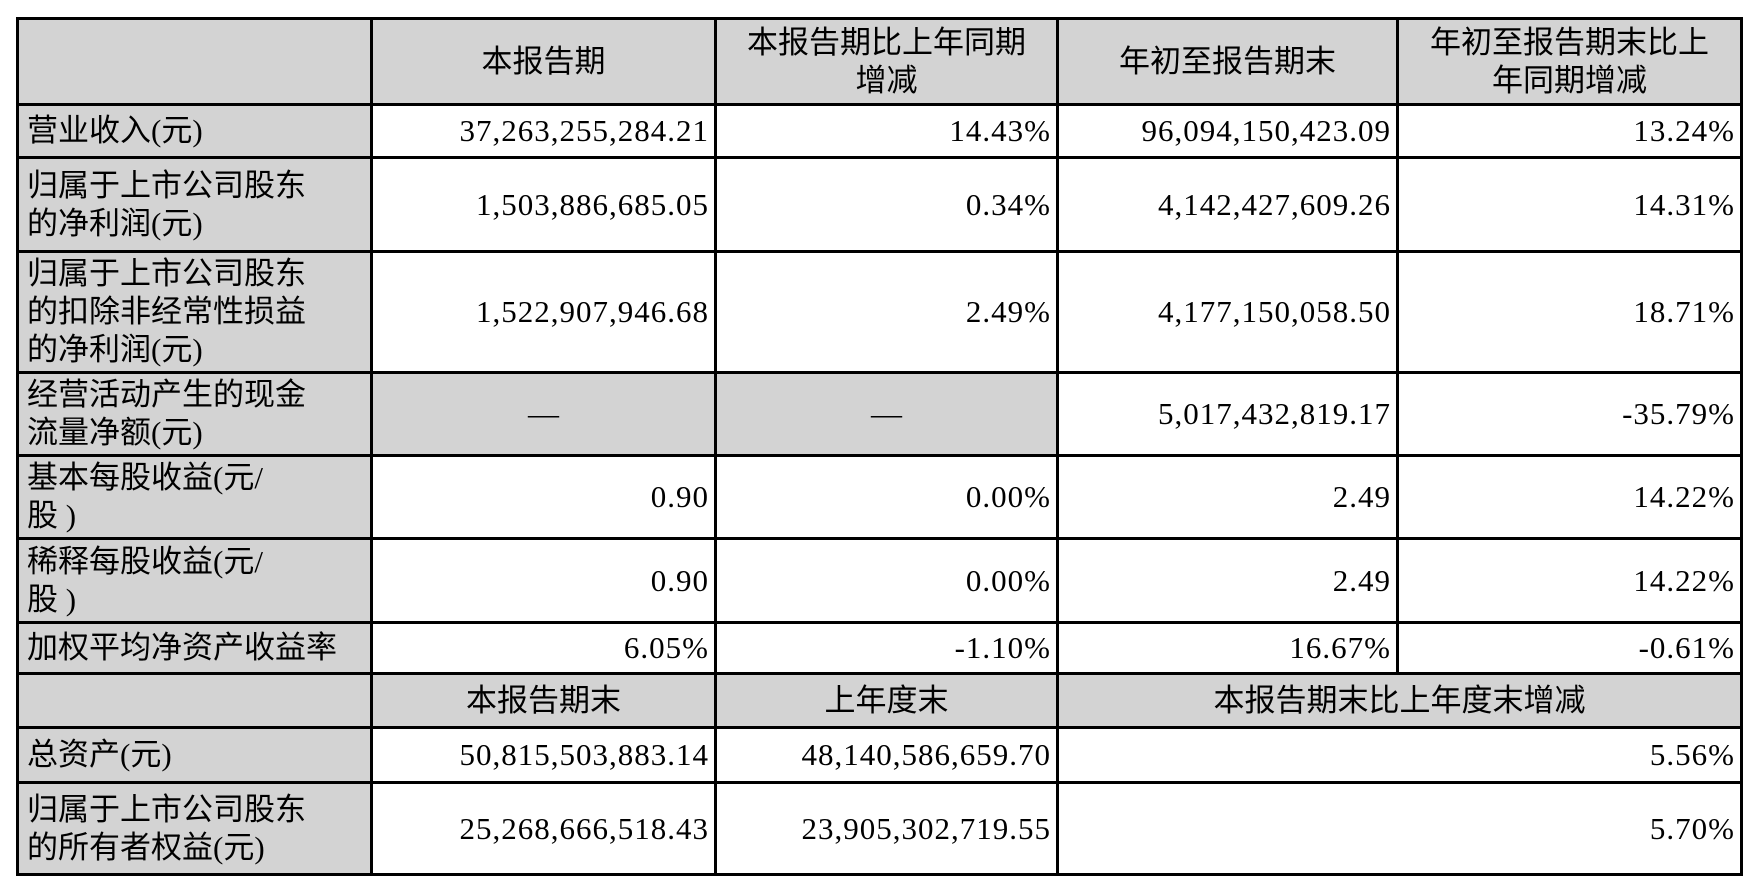 This screenshot has height=884, width=1756. I want to click on net-profit-ytd: 4,142,427,609.26, so click(1227, 204).